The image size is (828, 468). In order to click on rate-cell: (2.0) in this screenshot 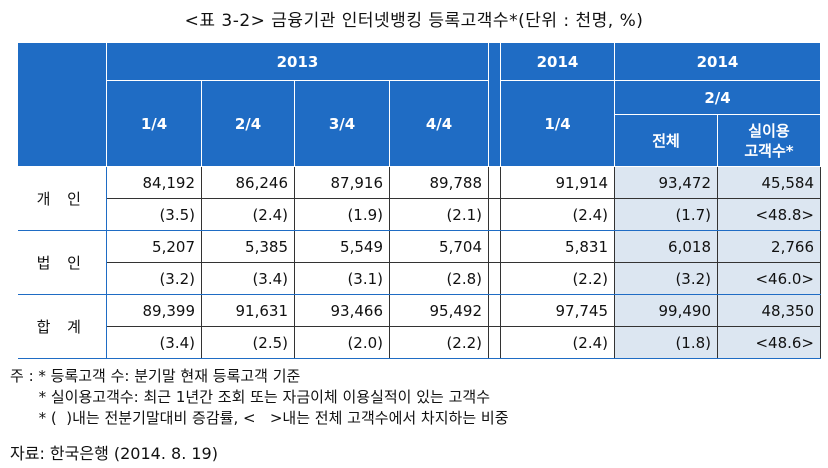, I will do `click(342, 342)`.